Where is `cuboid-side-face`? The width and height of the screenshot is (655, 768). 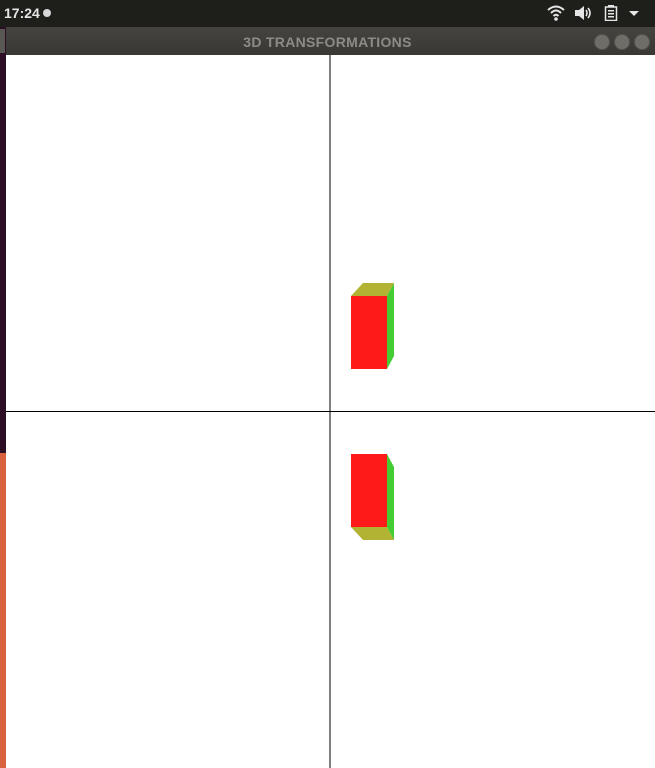
cuboid-side-face is located at coordinates (390, 326).